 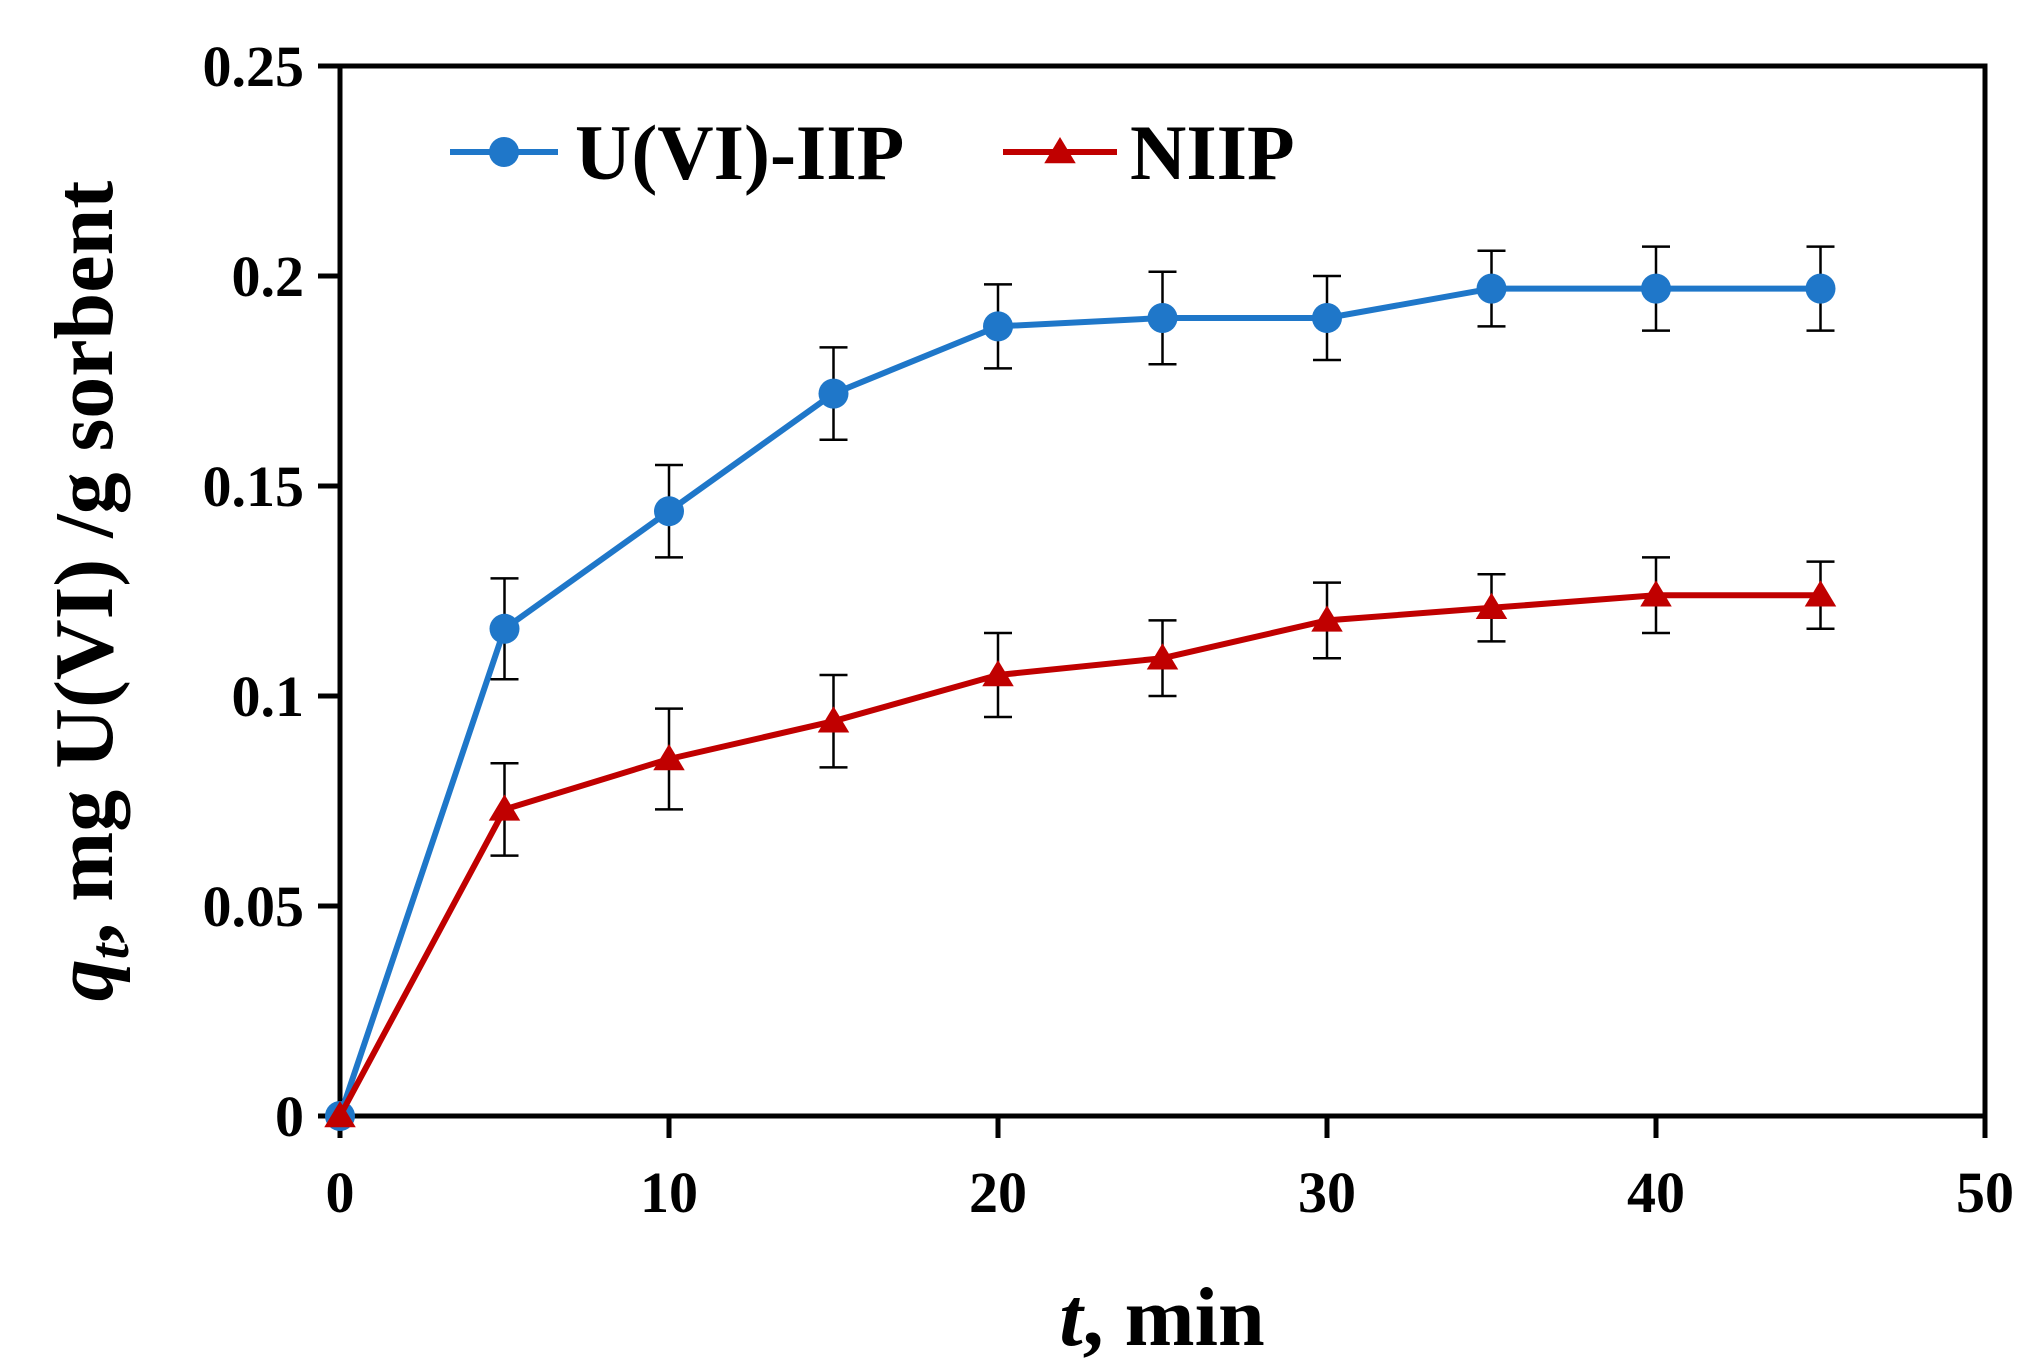 I want to click on x-tick-label: 10, so click(x=669, y=1192).